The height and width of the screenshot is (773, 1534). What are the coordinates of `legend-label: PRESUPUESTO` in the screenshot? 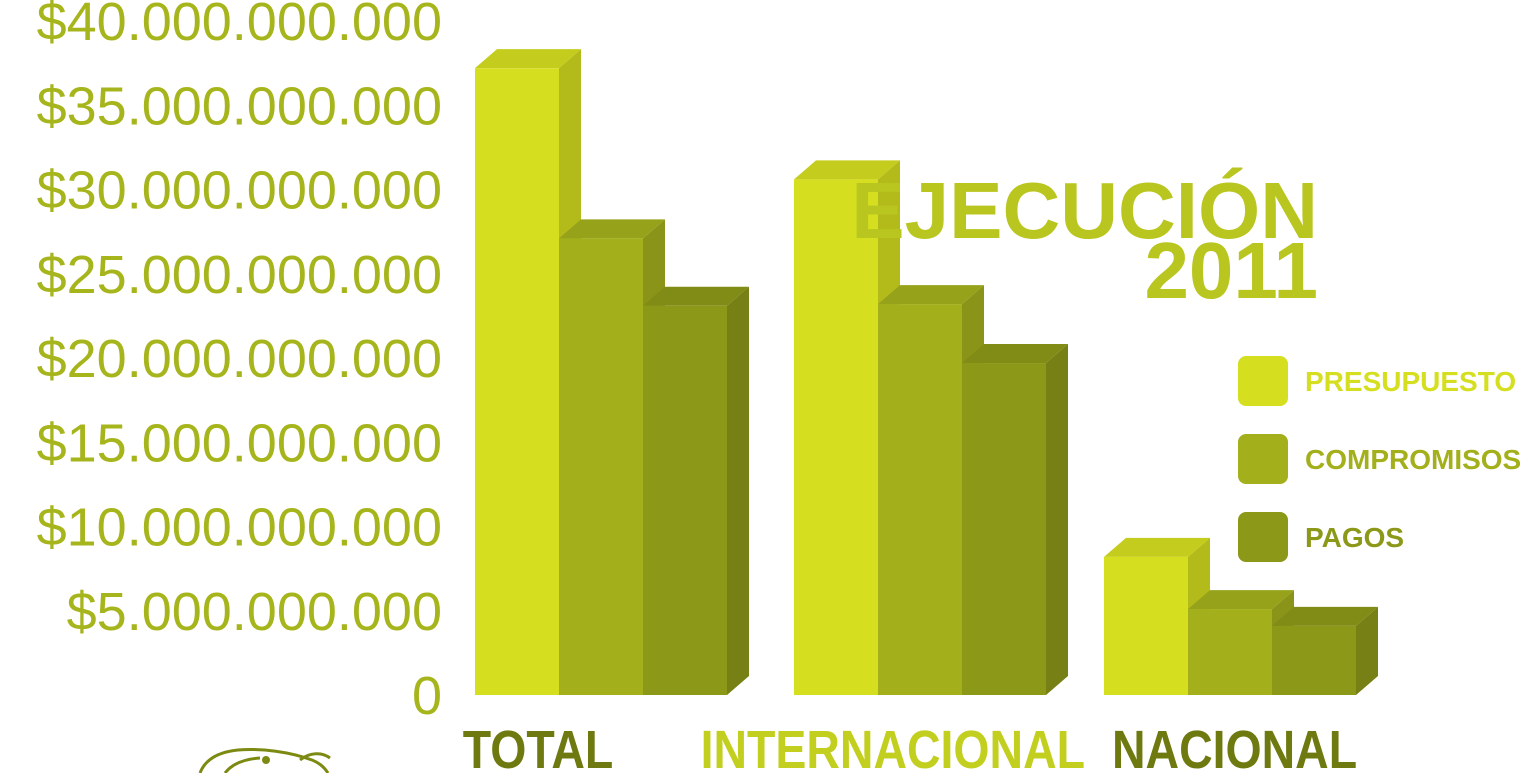 It's located at (1410, 381).